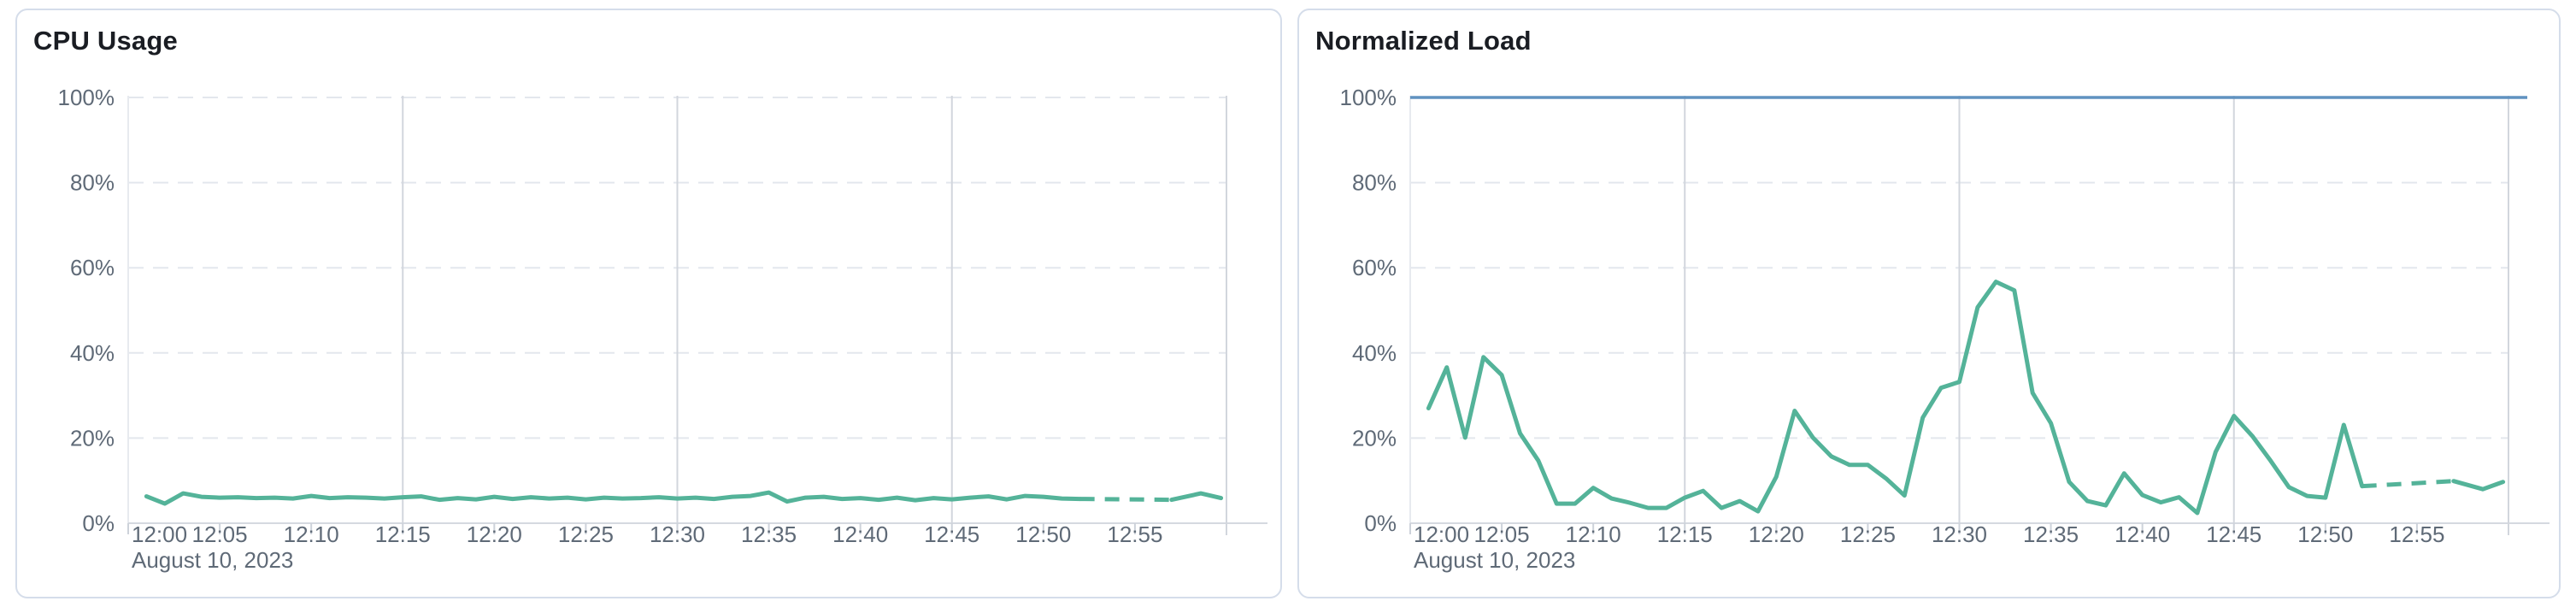  Describe the element at coordinates (1423, 41) in the screenshot. I see `normalized-load-panel-title: Normalized Load` at that location.